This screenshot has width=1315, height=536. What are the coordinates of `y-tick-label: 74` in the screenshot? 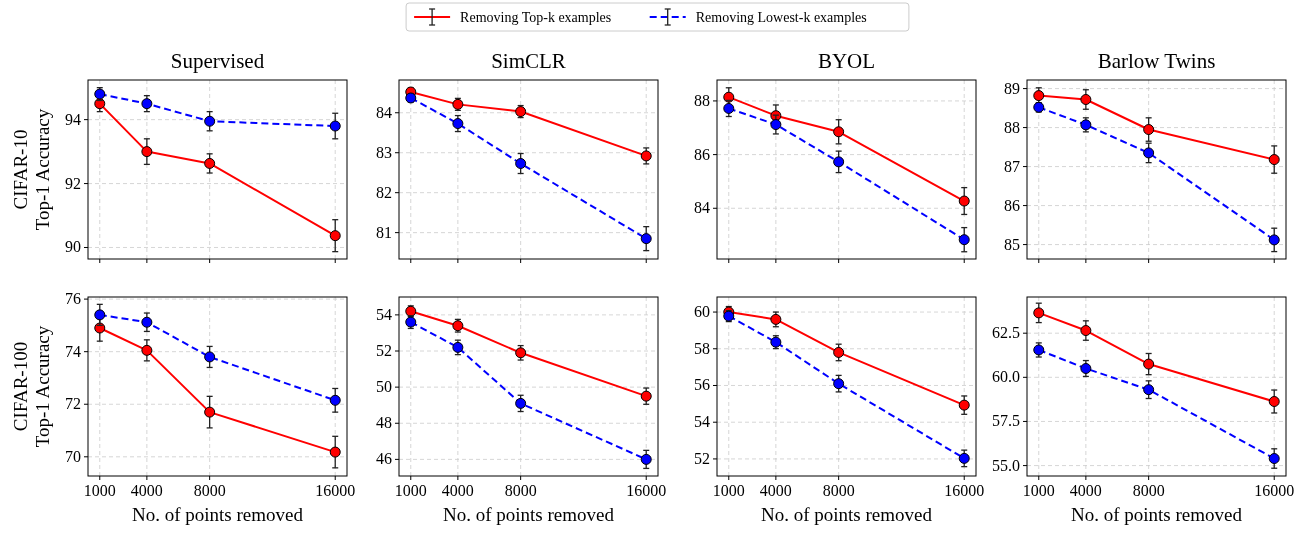 It's located at (73, 351).